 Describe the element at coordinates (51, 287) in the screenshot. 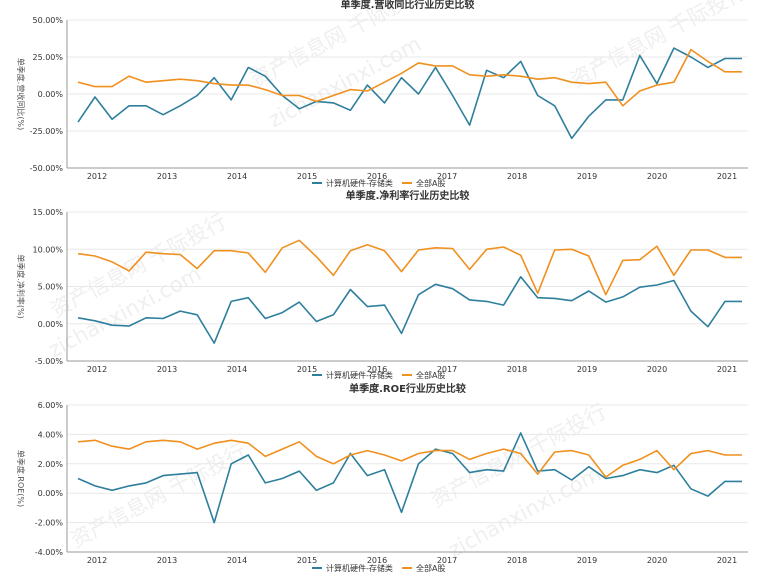

I see `y-tick-label: 5.00%` at that location.